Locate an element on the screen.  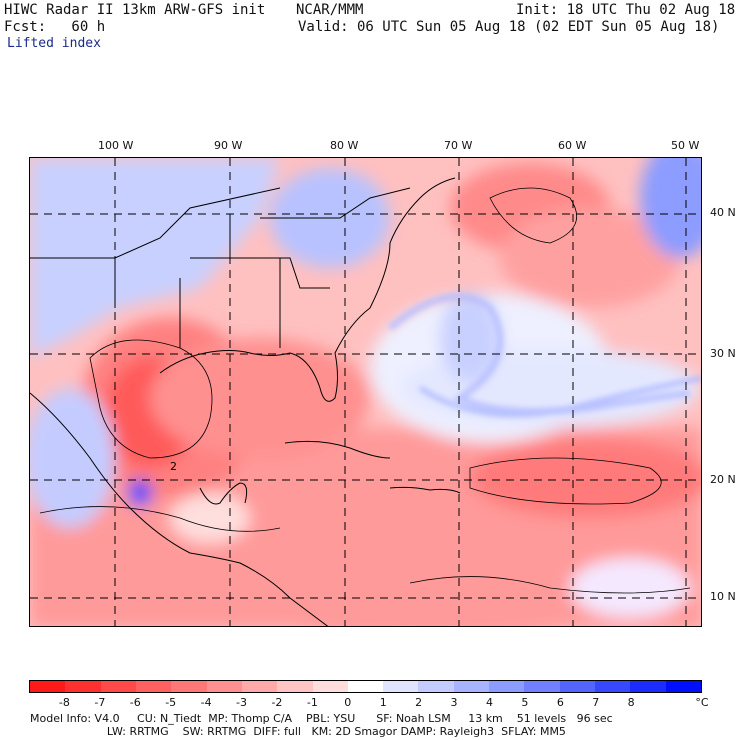
colorbar-tick: 5 is located at coordinates (525, 702).